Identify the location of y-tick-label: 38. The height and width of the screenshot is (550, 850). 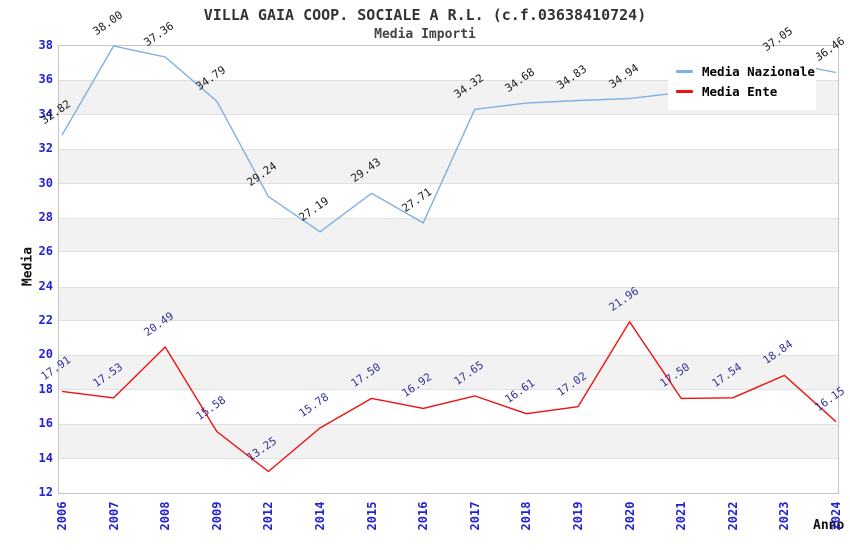
(45, 45).